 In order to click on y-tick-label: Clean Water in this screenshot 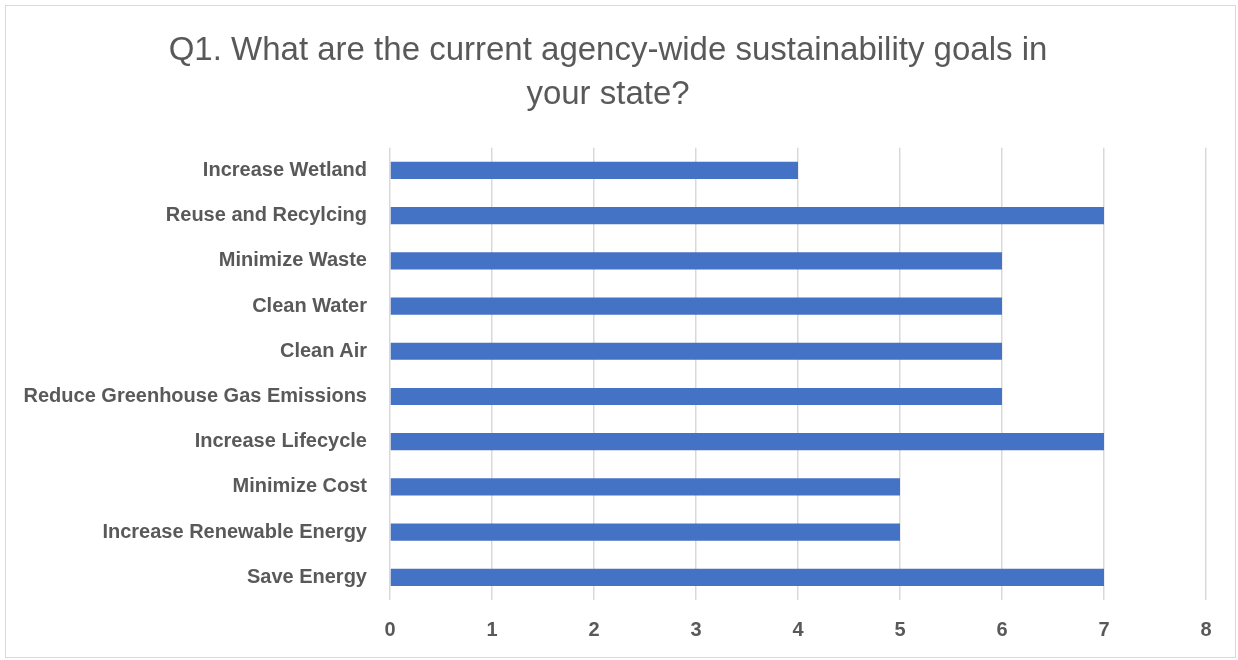, I will do `click(310, 304)`.